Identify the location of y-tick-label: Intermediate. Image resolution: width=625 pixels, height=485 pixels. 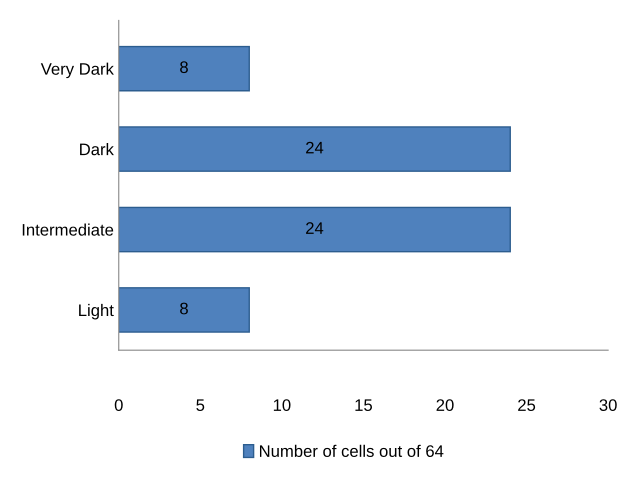
(68, 229).